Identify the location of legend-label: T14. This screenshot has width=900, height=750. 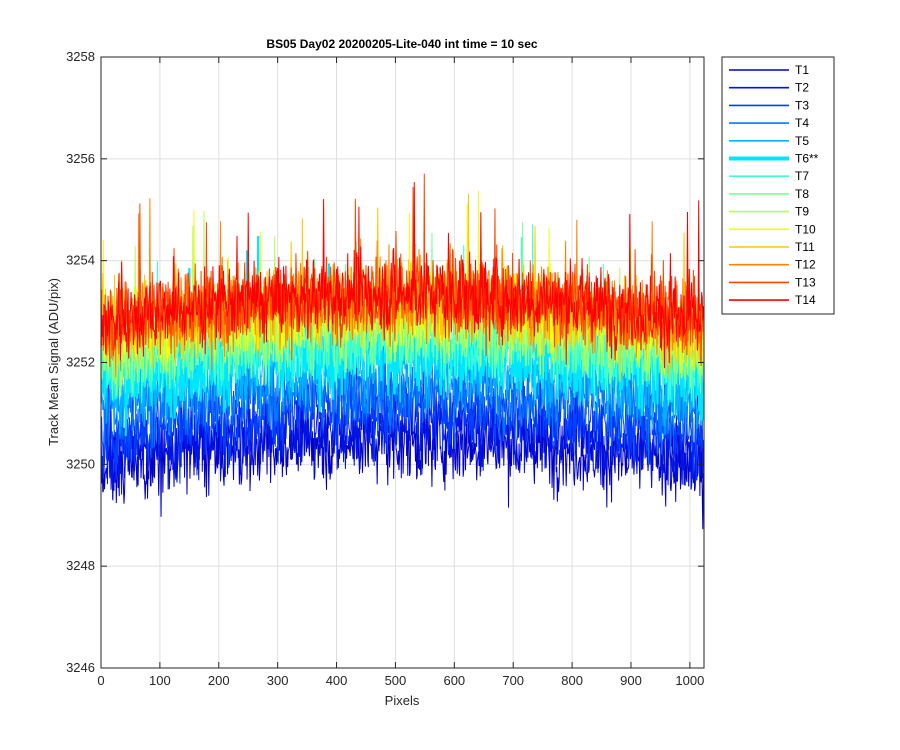
(805, 300).